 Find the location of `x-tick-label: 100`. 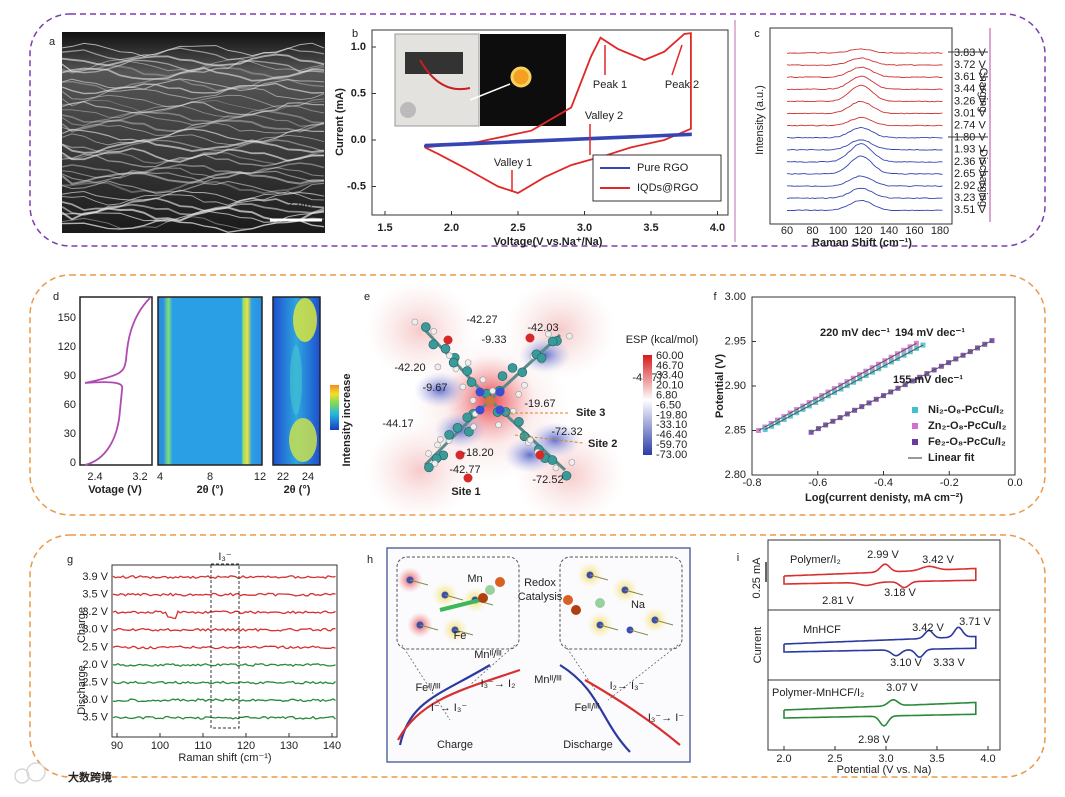

x-tick-label: 100 is located at coordinates (838, 231).